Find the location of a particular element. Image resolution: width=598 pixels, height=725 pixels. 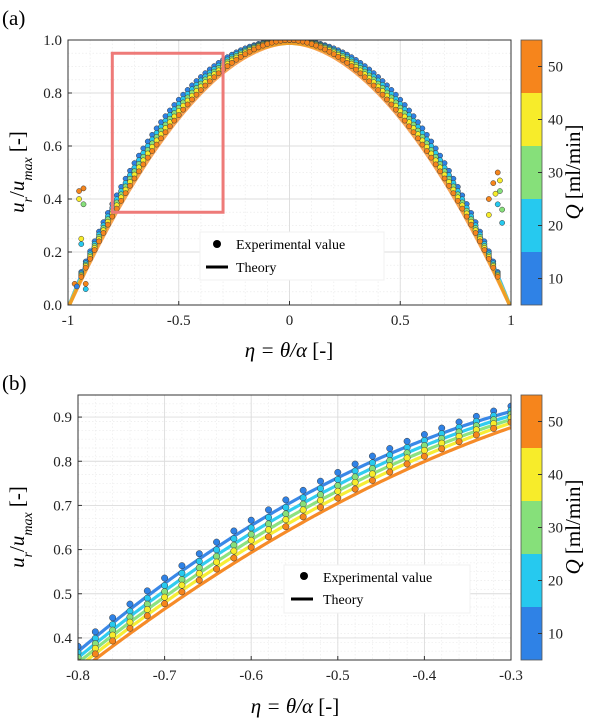

x-tick-label: -0.7 is located at coordinates (165, 676).